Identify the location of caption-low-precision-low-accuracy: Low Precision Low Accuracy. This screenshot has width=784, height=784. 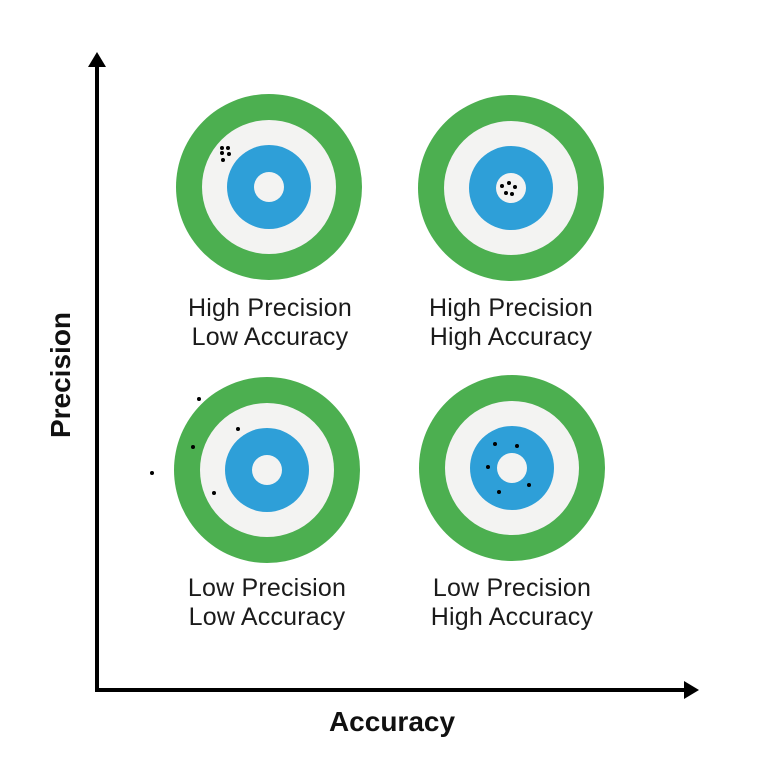
(267, 603).